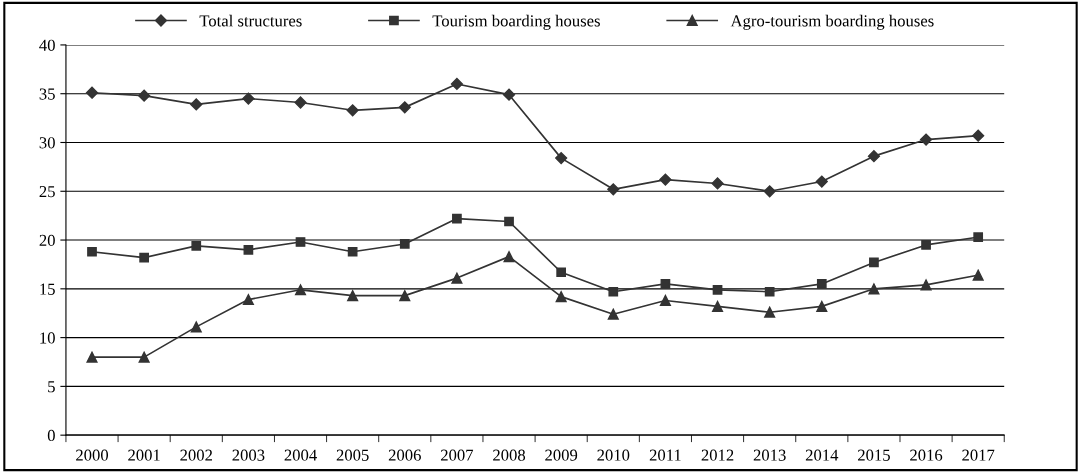 Image resolution: width=1081 pixels, height=473 pixels. What do you see at coordinates (250, 20) in the screenshot?
I see `legend-label: Total structures` at bounding box center [250, 20].